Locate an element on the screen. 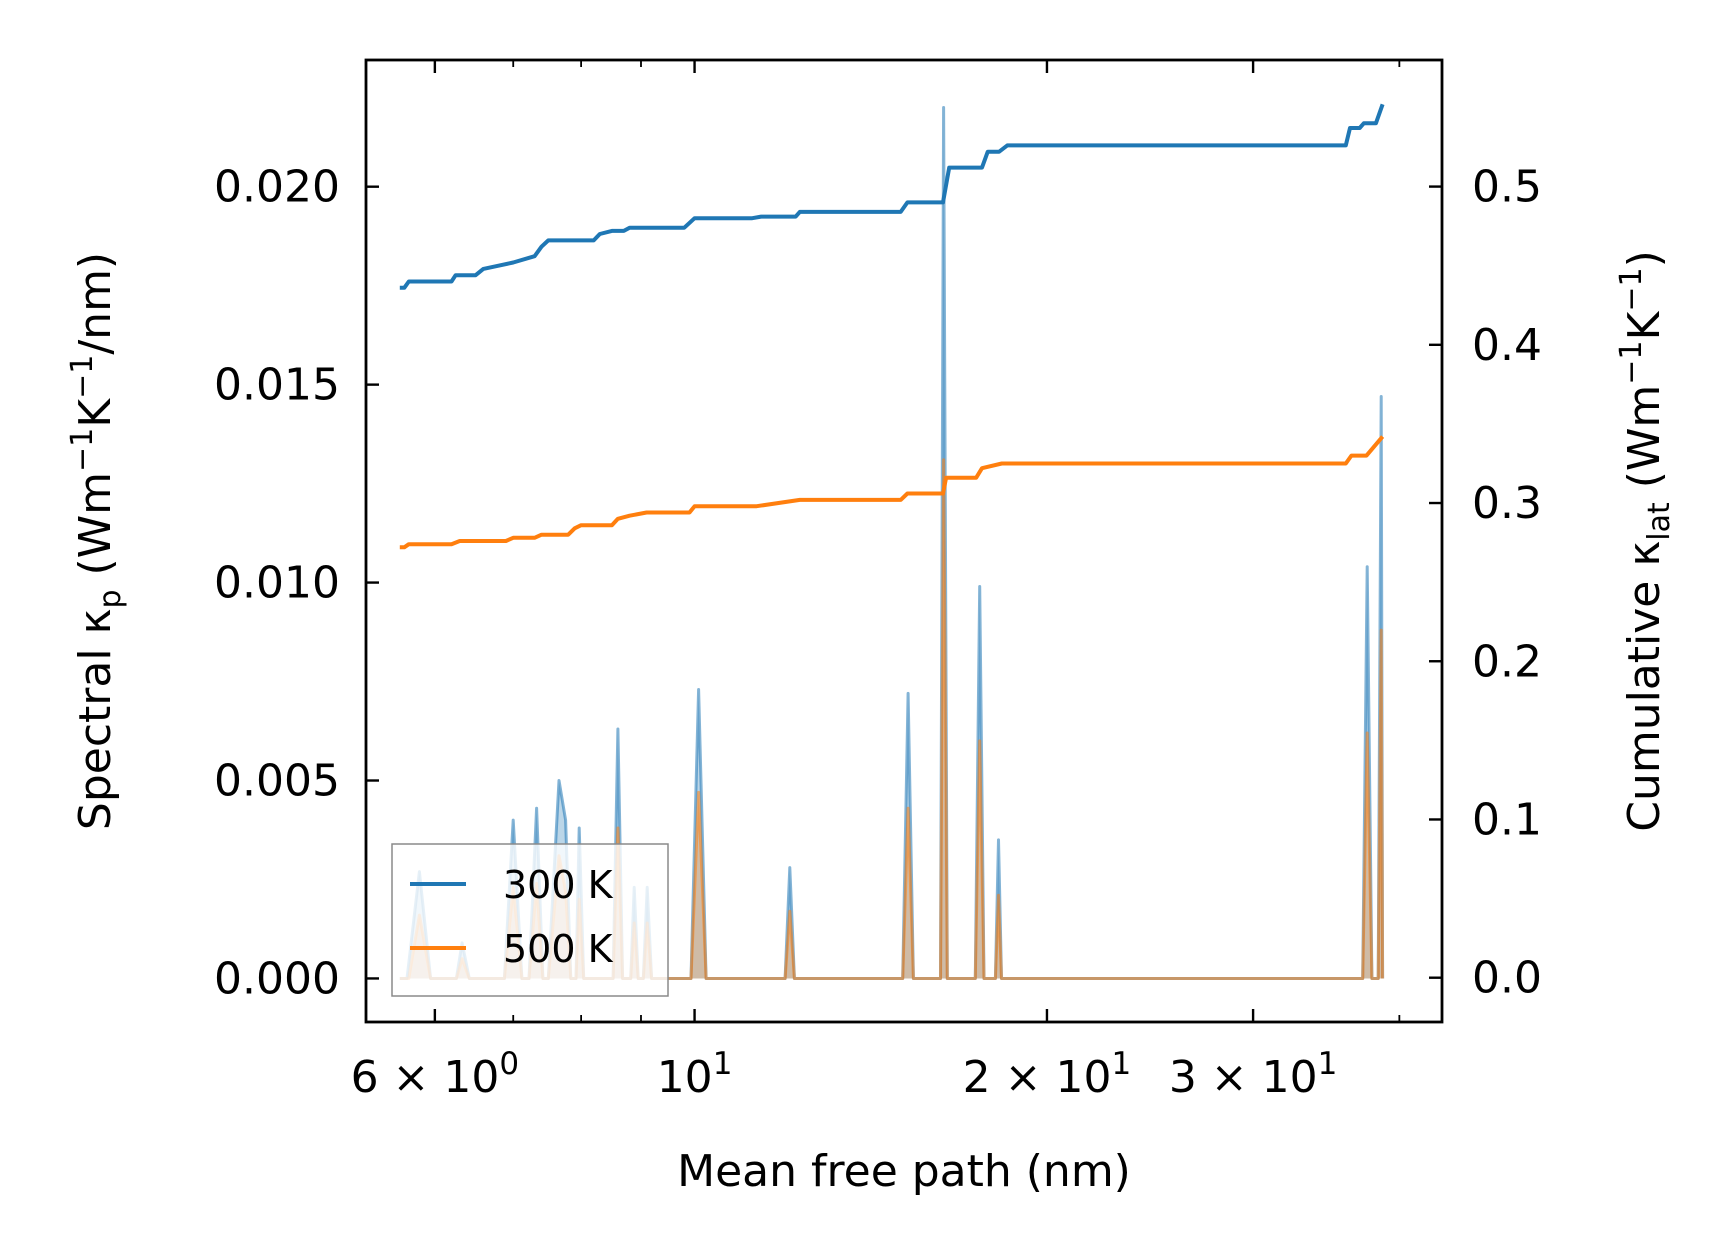 The height and width of the screenshot is (1253, 1716). y-right-tick-label: 0.5 is located at coordinates (1507, 187).